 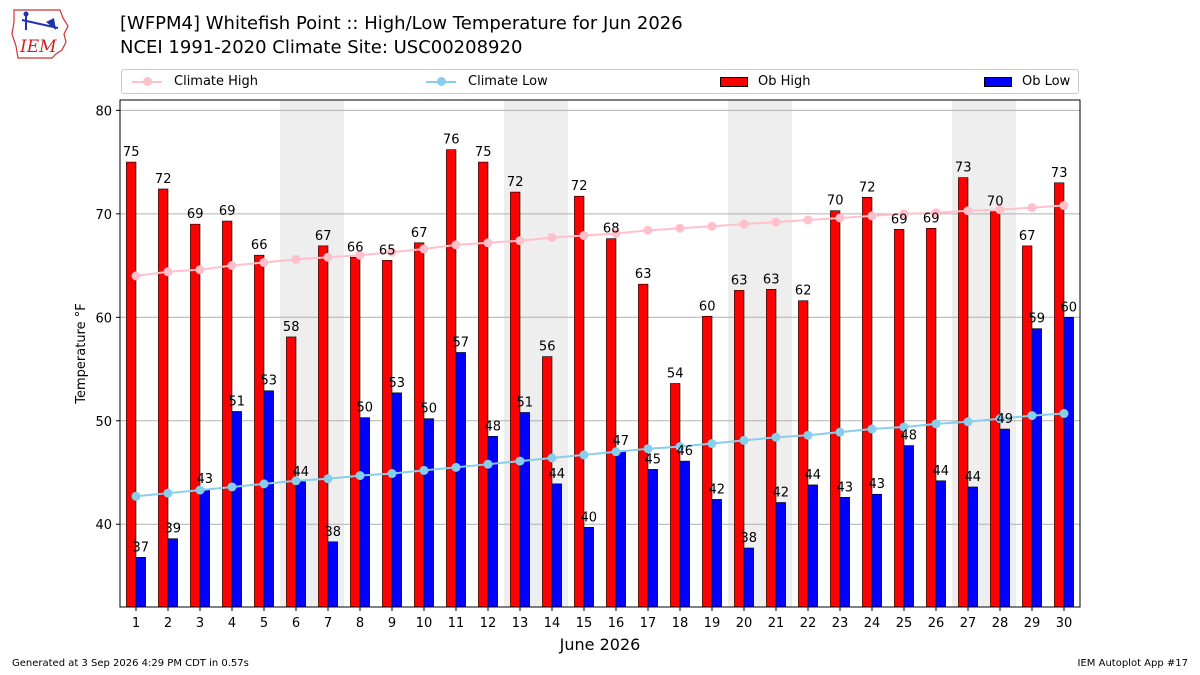 What do you see at coordinates (845, 487) in the screenshot?
I see `ob-low-label: 43` at bounding box center [845, 487].